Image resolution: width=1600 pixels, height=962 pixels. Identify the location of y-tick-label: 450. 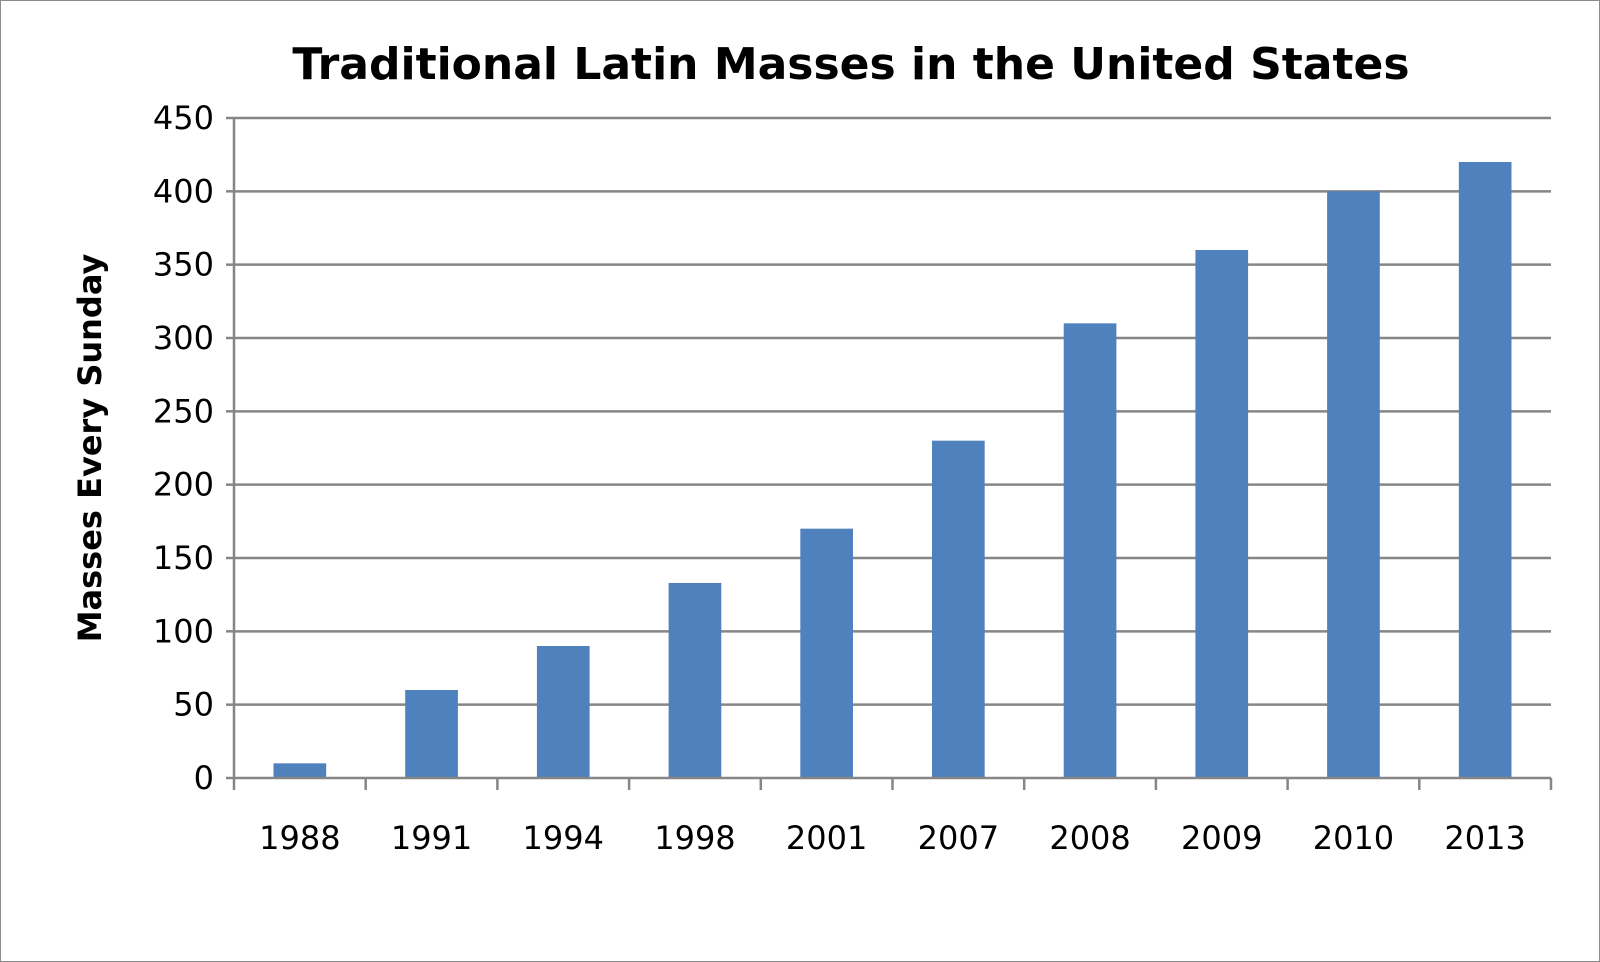
(183, 118).